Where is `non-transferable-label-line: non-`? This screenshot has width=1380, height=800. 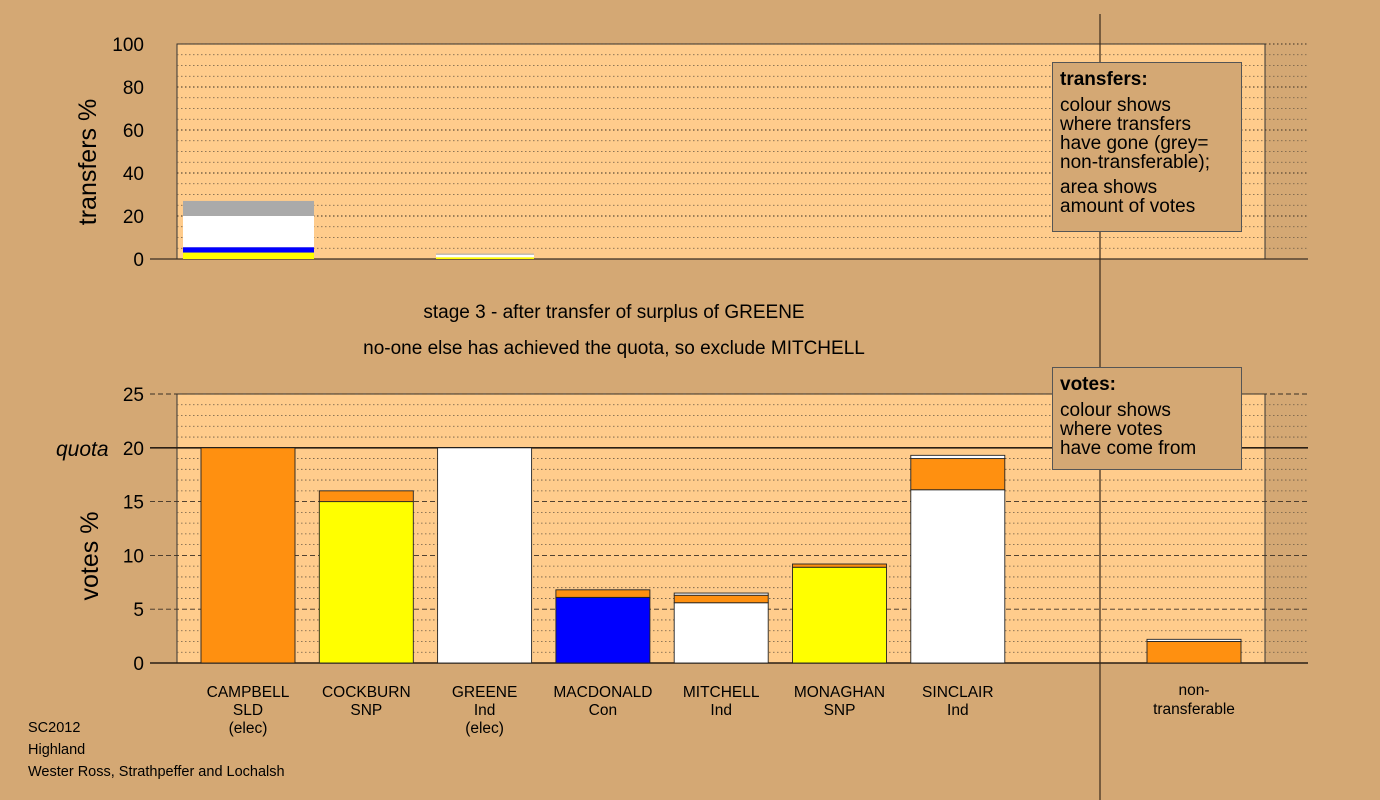 non-transferable-label-line: non- is located at coordinates (1193, 690).